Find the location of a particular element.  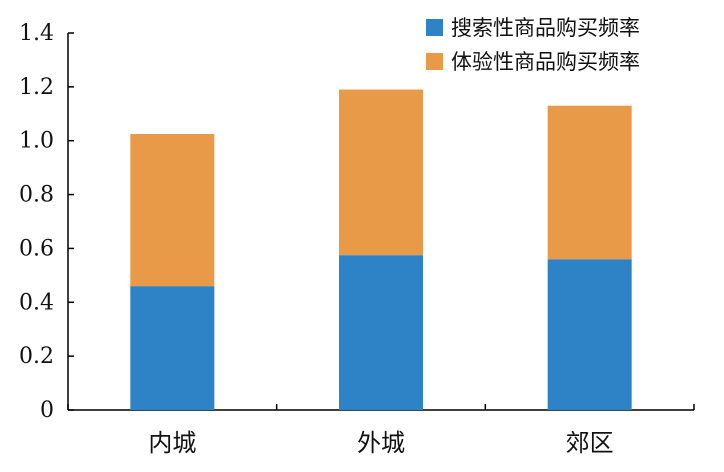

x-category-label: 内城 is located at coordinates (172, 443).